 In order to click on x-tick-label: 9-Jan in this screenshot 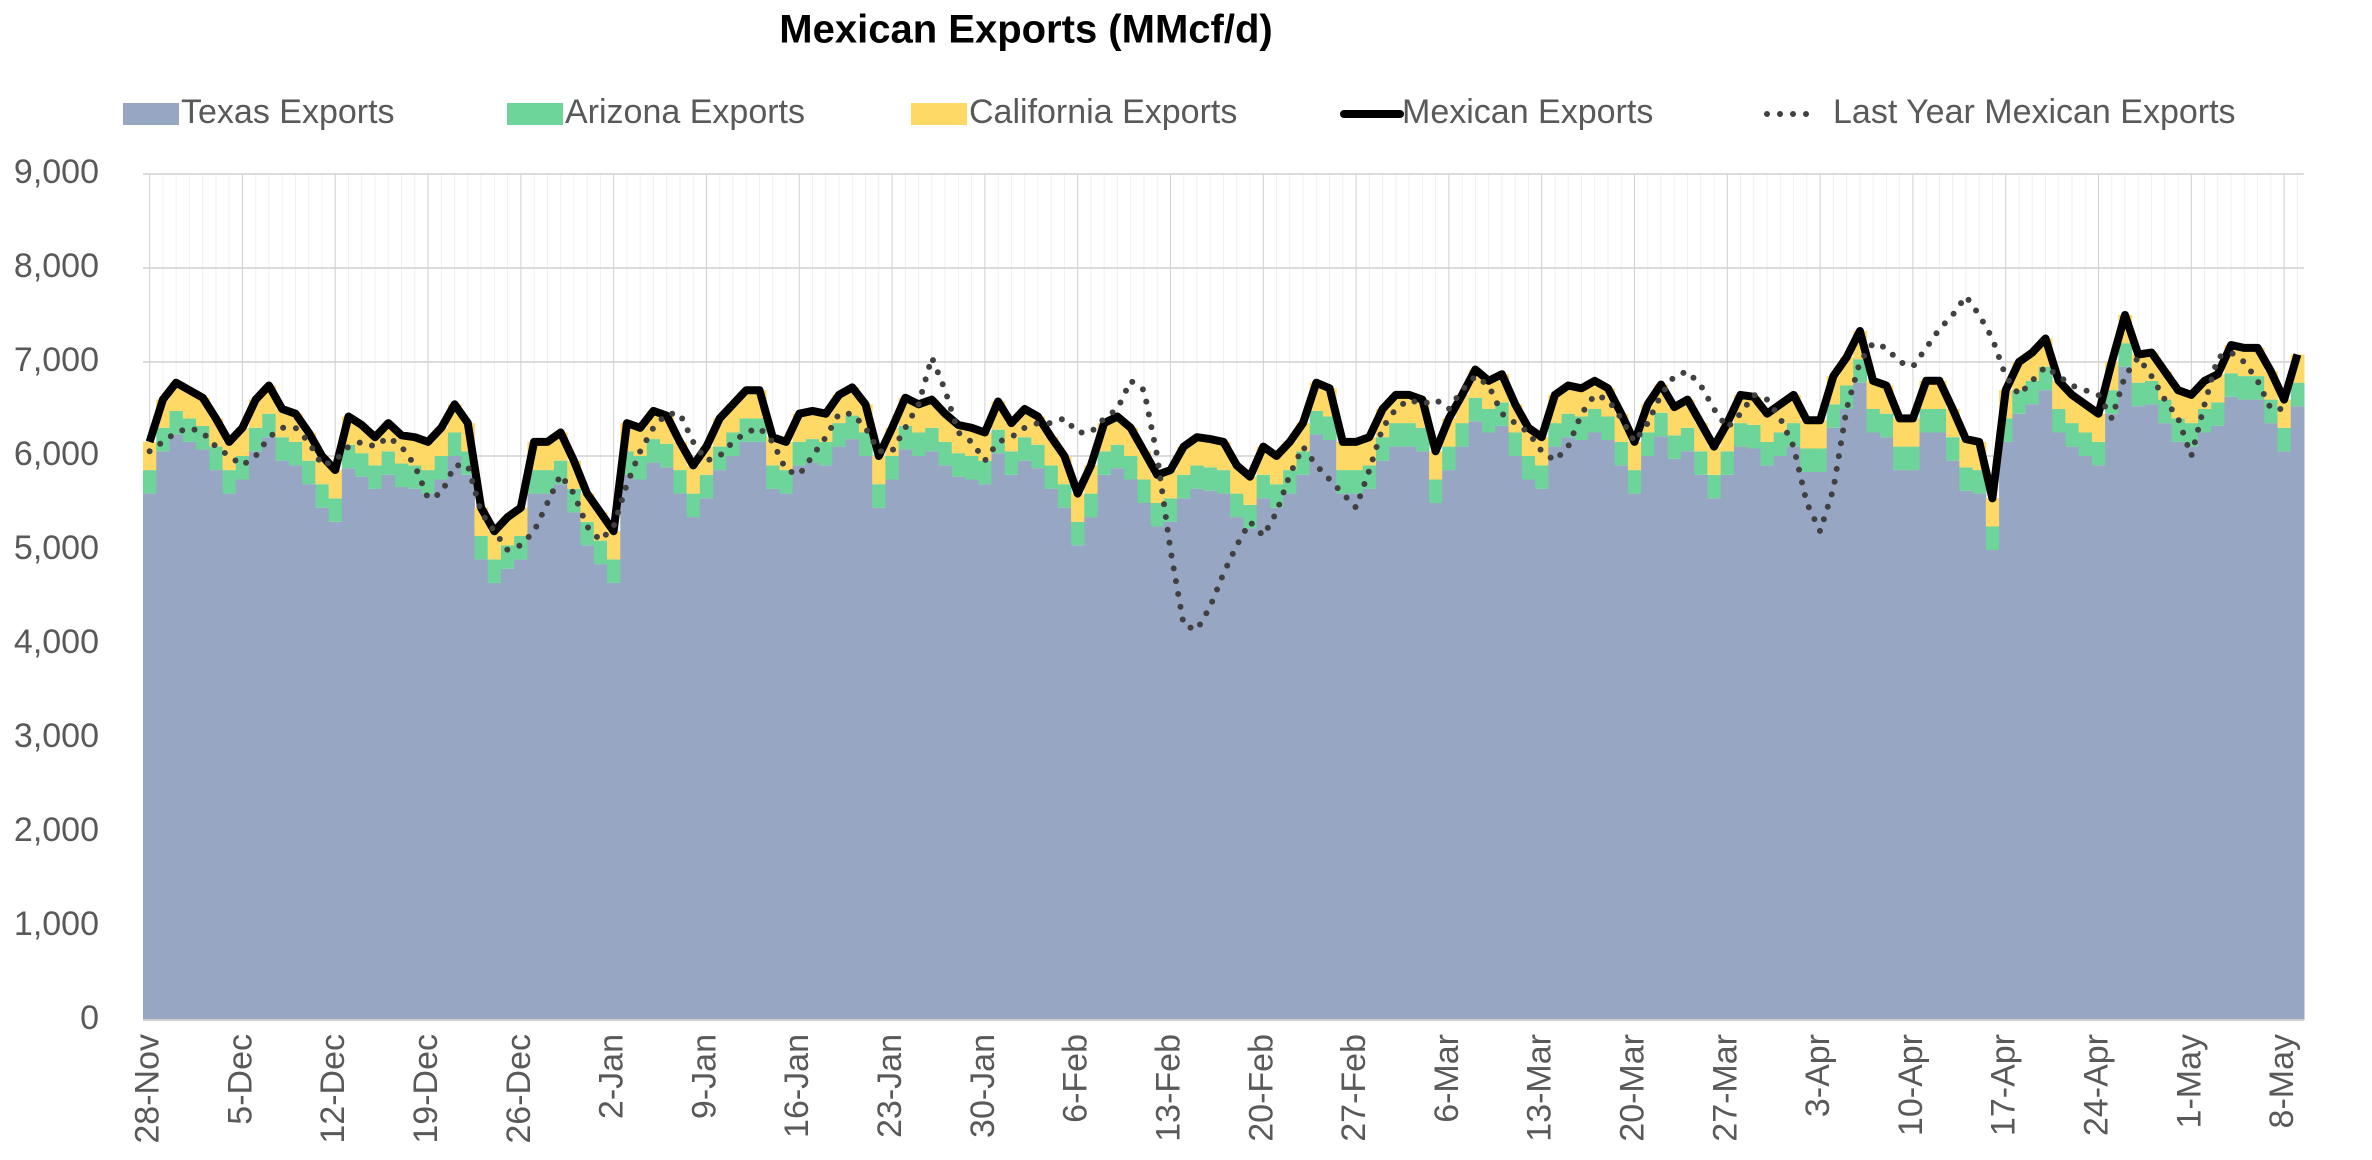, I will do `click(704, 1076)`.